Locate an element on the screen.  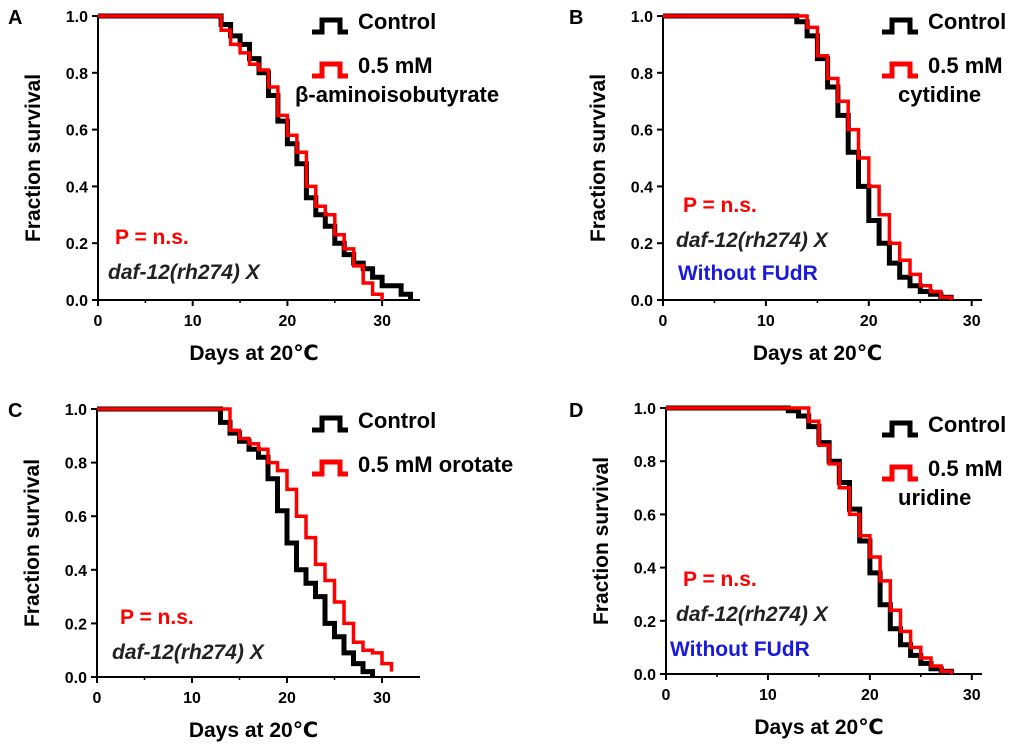
panel-letter: C is located at coordinates (15, 411).